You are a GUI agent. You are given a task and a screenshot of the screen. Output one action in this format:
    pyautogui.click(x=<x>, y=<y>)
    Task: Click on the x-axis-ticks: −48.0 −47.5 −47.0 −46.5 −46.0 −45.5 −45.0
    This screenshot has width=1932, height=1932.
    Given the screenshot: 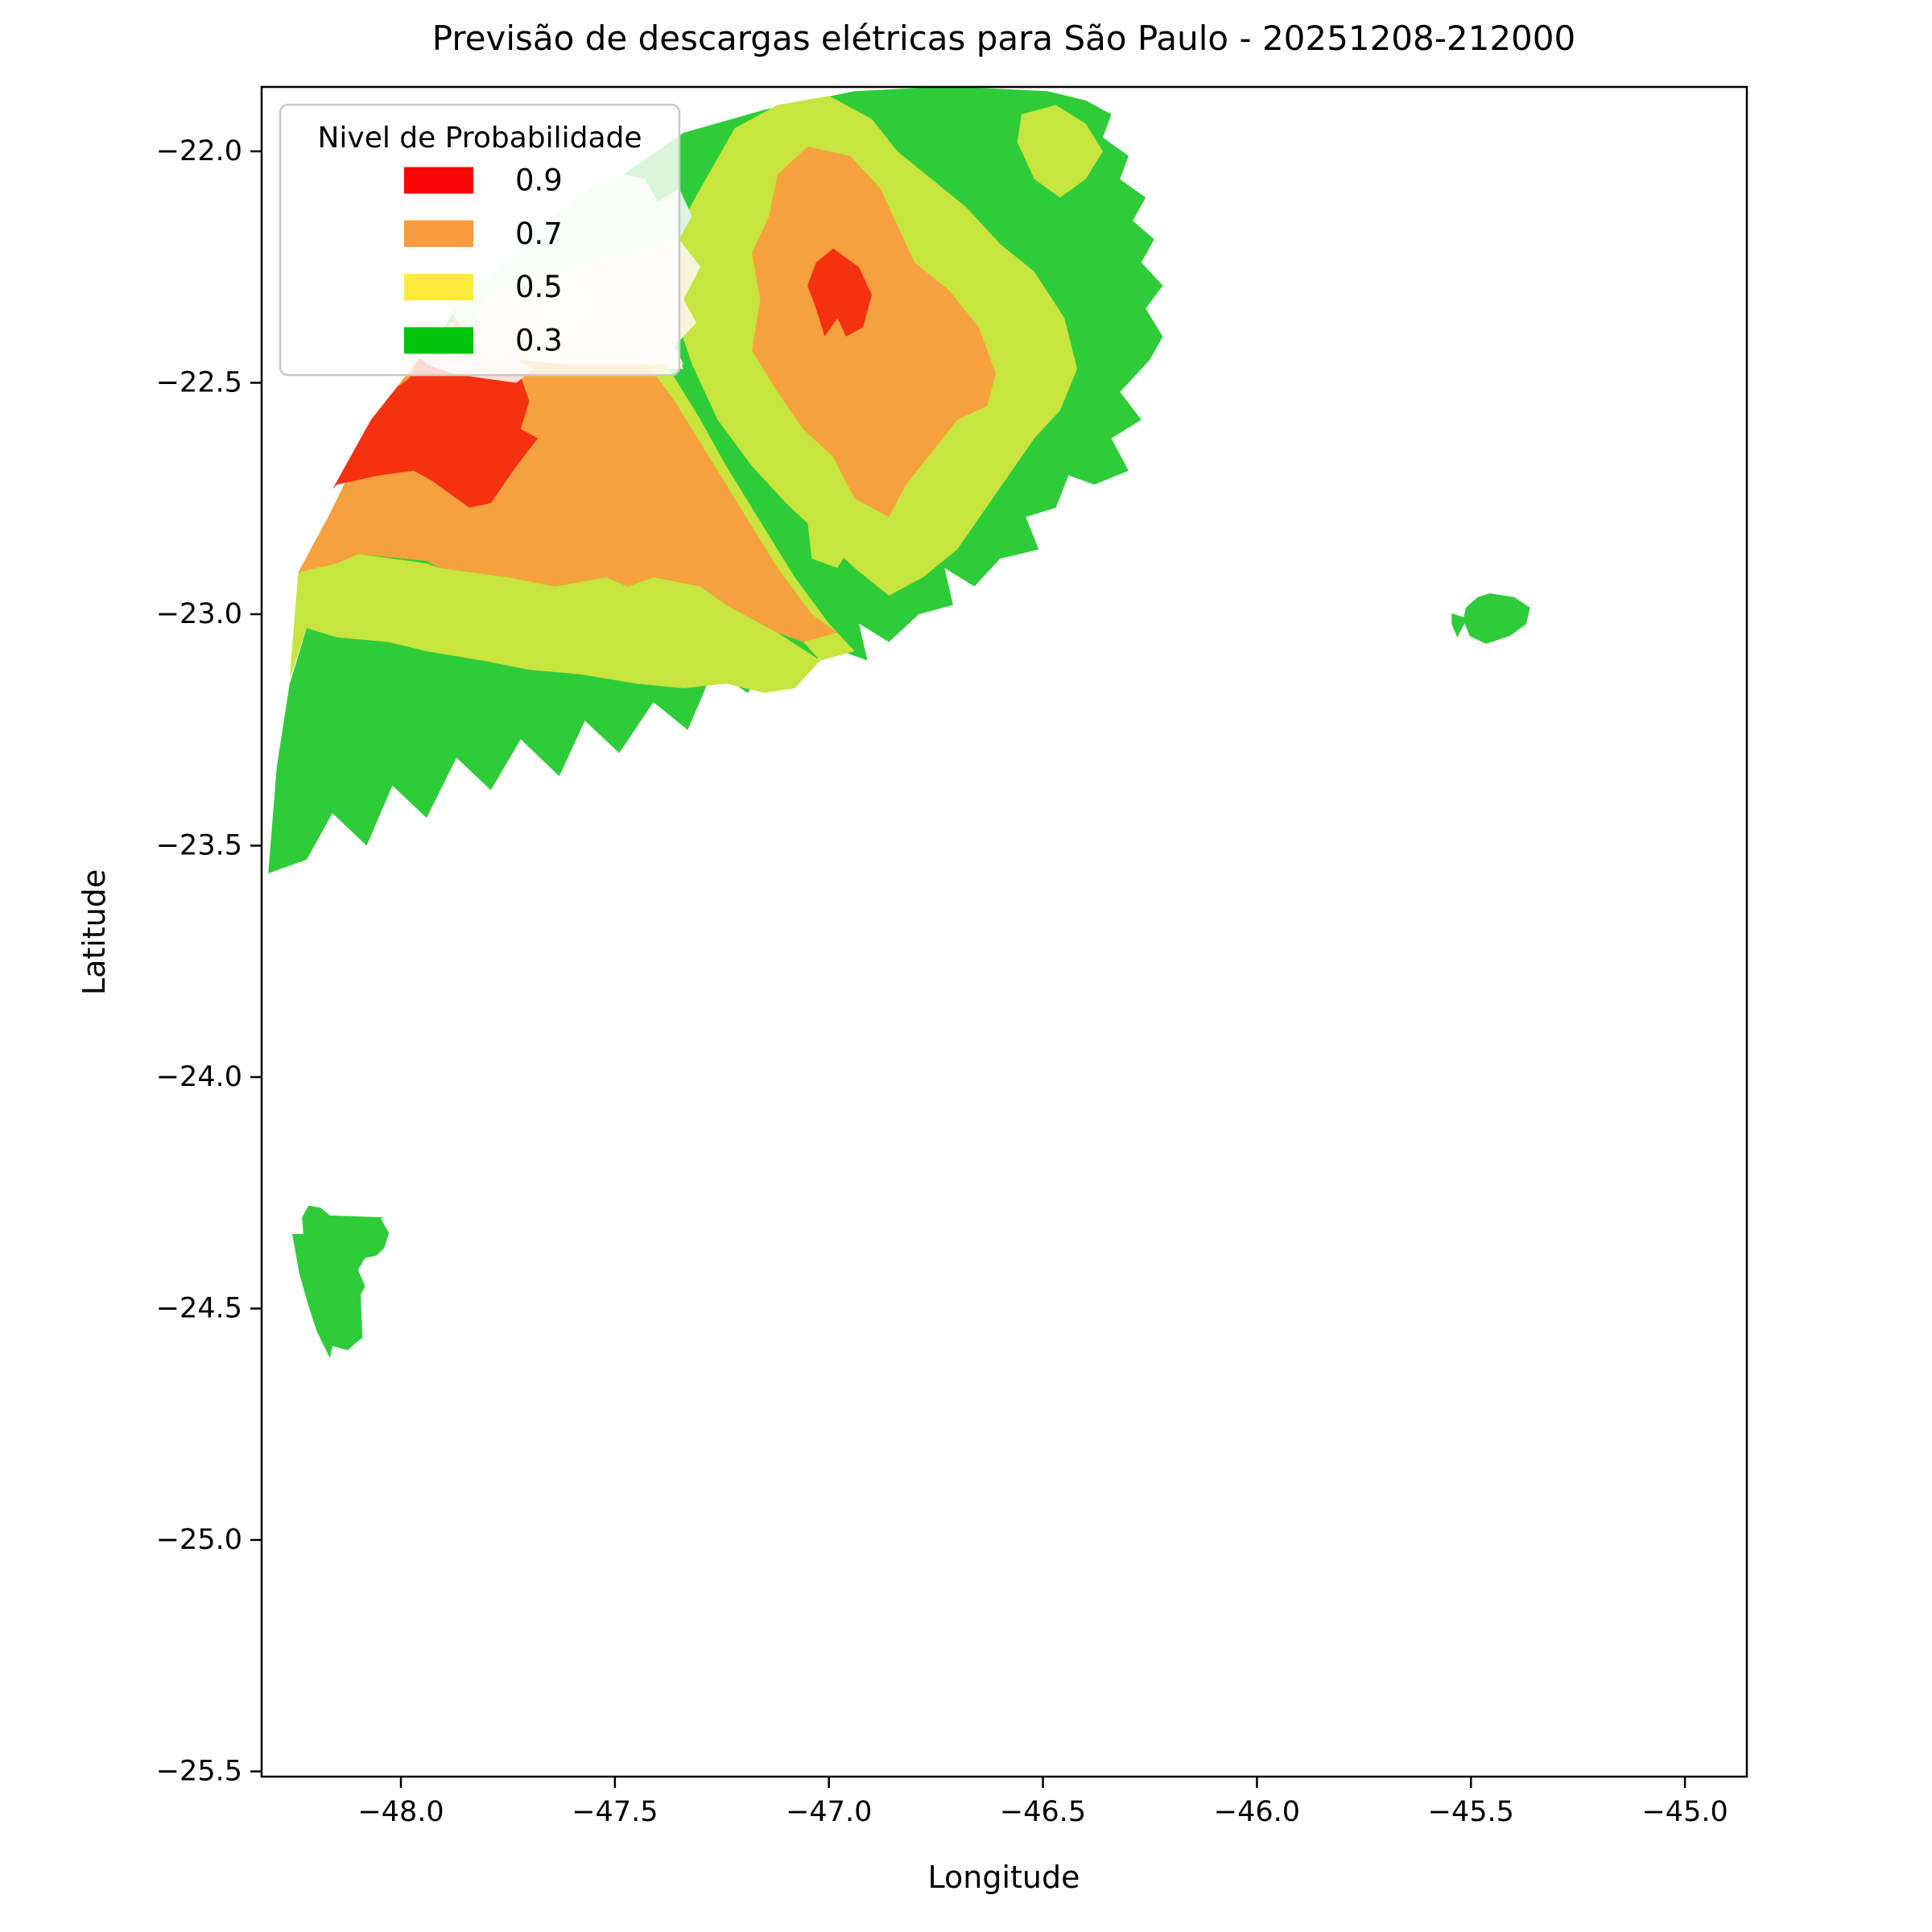 What is the action you would take?
    pyautogui.click(x=1042, y=1802)
    